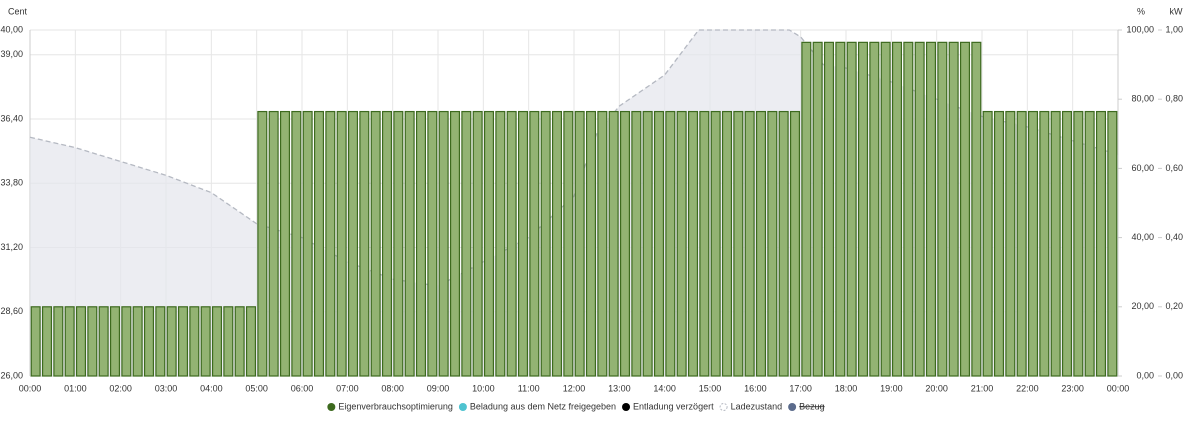 This screenshot has width=1185, height=422. Describe the element at coordinates (392, 388) in the screenshot. I see `x-tick-label: 08:00` at that location.